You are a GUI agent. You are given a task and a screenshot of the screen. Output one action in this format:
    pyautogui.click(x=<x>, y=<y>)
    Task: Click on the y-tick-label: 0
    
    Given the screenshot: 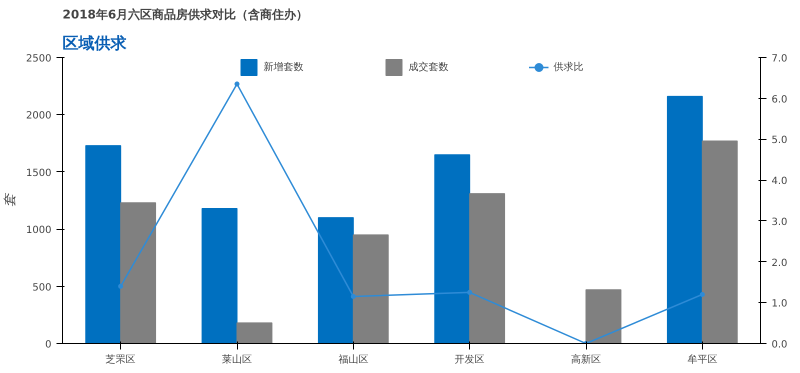 What is the action you would take?
    pyautogui.click(x=48, y=345)
    